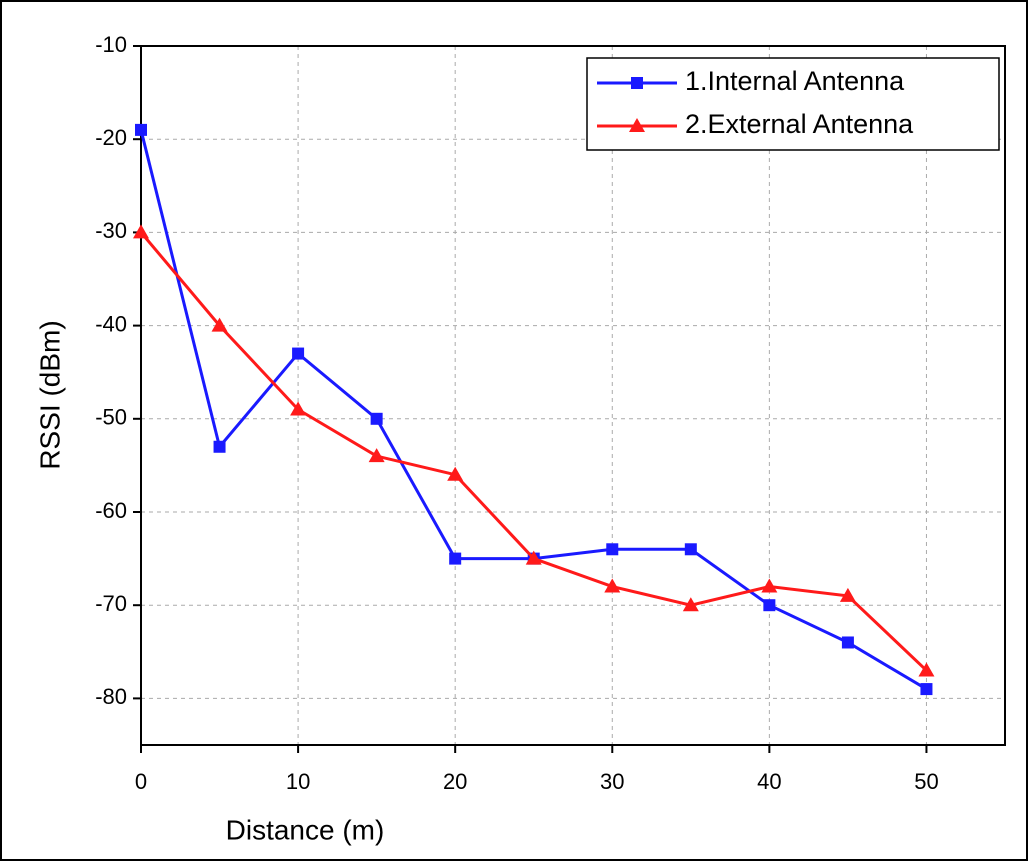  I want to click on legend-label: 2.External Antenna, so click(799, 124).